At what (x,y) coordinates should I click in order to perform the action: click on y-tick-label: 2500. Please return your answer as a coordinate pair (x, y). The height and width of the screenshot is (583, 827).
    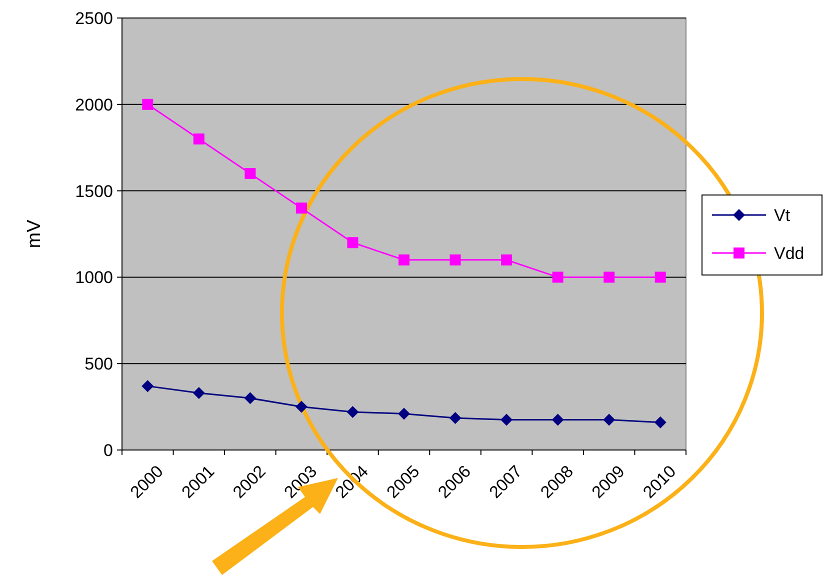
    Looking at the image, I should click on (94, 18).